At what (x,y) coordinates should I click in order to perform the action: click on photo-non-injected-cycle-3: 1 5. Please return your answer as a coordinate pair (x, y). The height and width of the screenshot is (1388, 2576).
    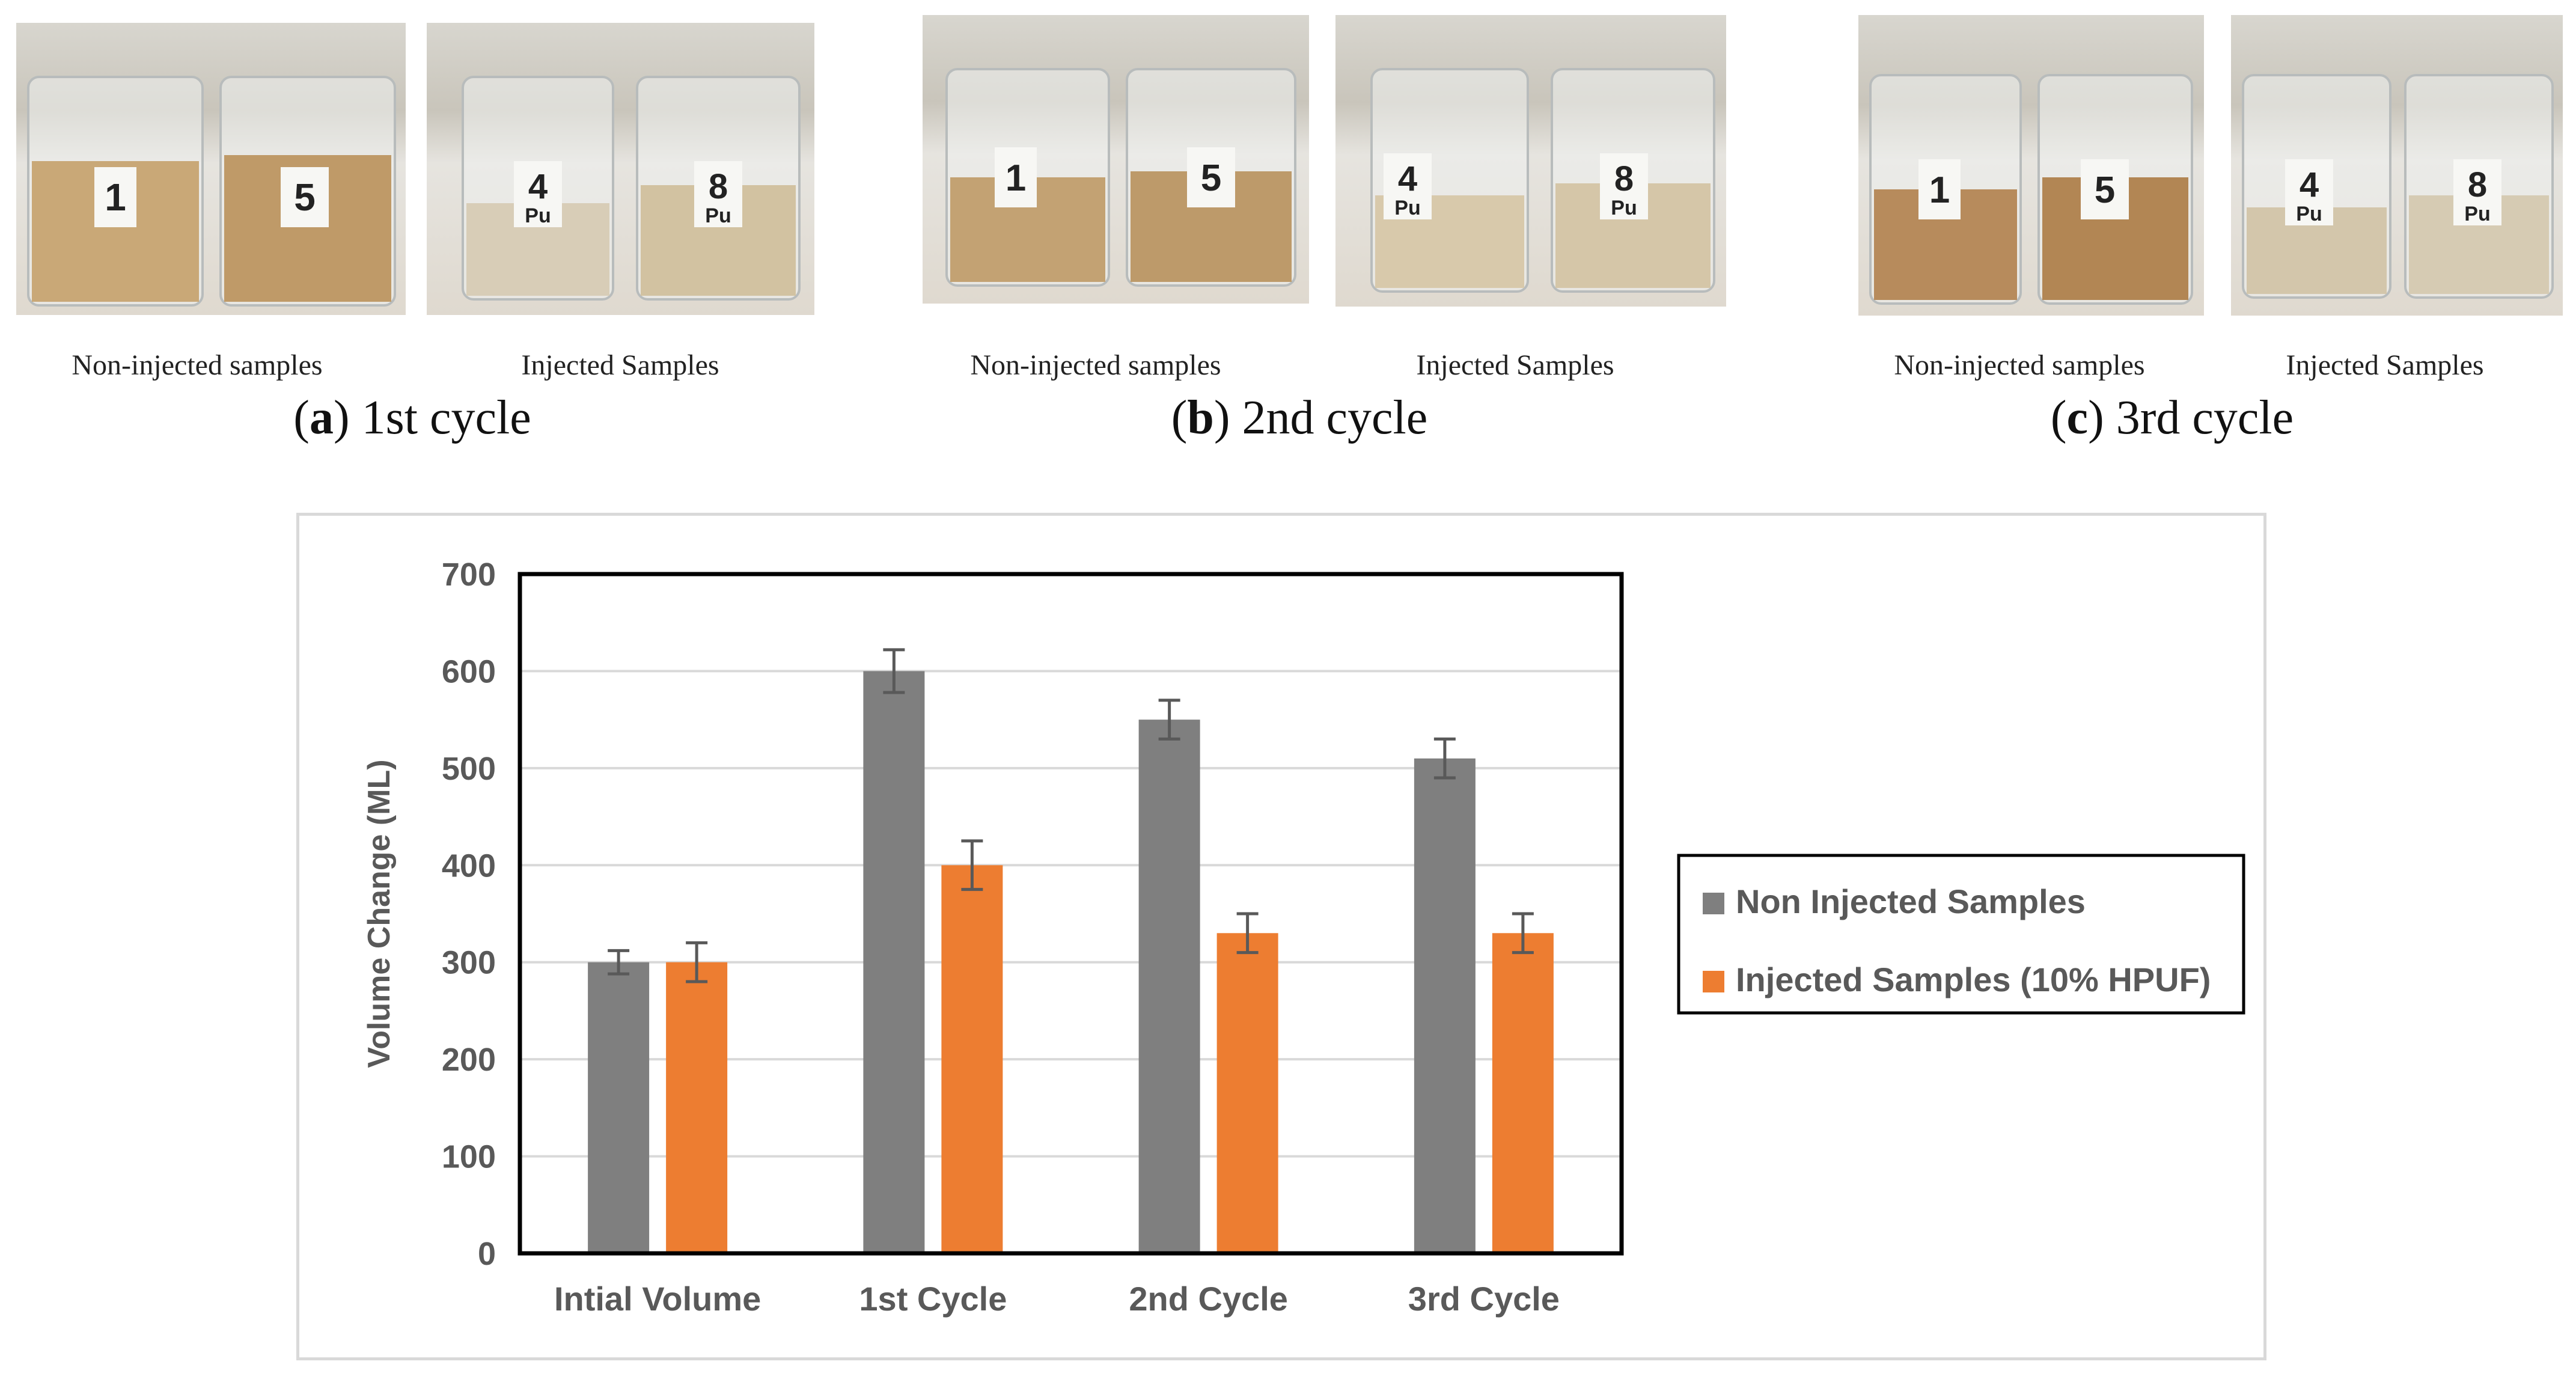
    Looking at the image, I should click on (2031, 165).